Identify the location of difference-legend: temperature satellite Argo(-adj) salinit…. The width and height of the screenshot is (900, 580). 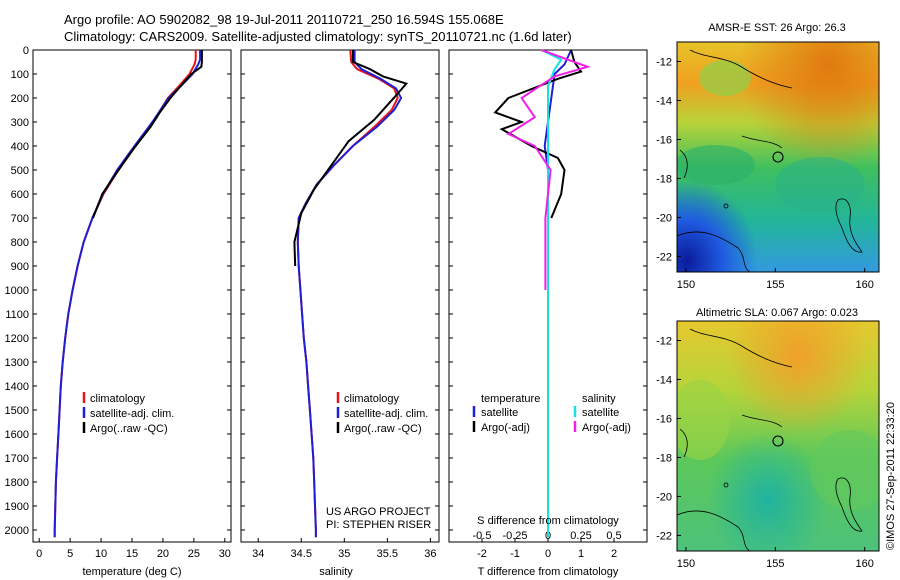
(551, 413).